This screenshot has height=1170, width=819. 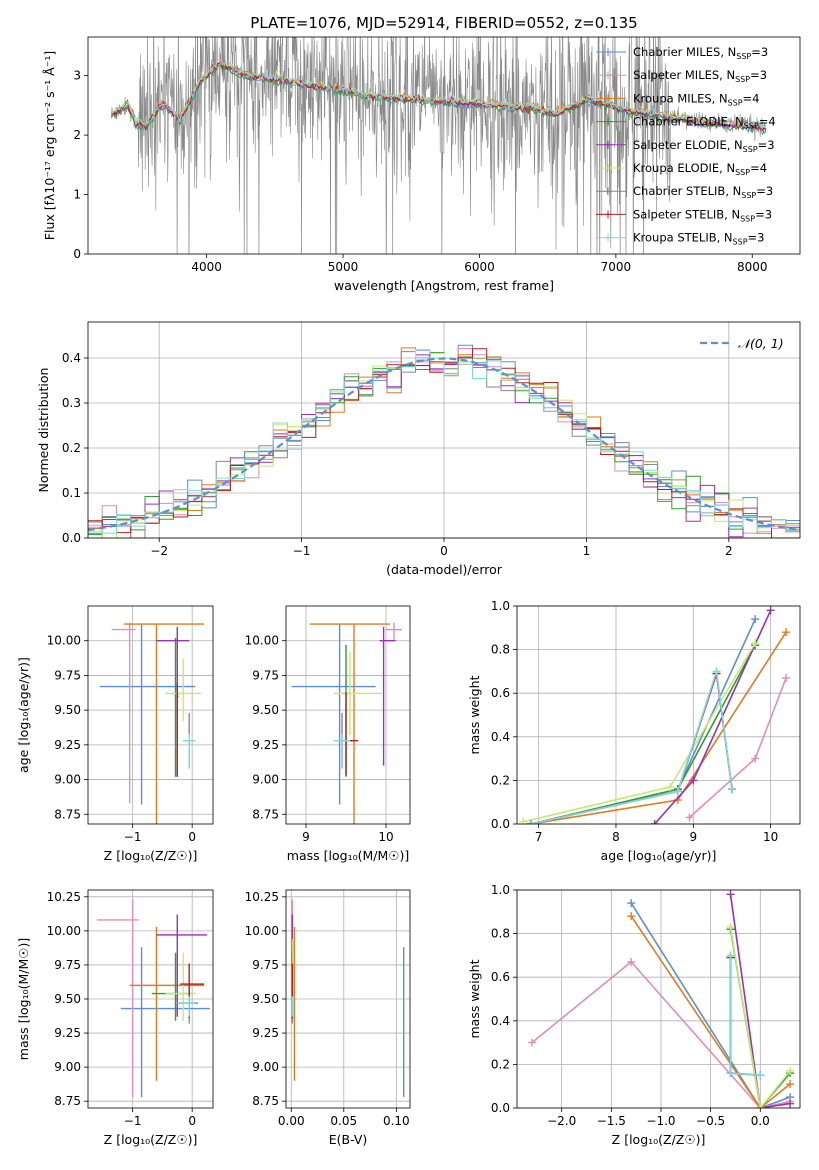 What do you see at coordinates (500, 693) in the screenshot?
I see `y-tick-label: 0.6` at bounding box center [500, 693].